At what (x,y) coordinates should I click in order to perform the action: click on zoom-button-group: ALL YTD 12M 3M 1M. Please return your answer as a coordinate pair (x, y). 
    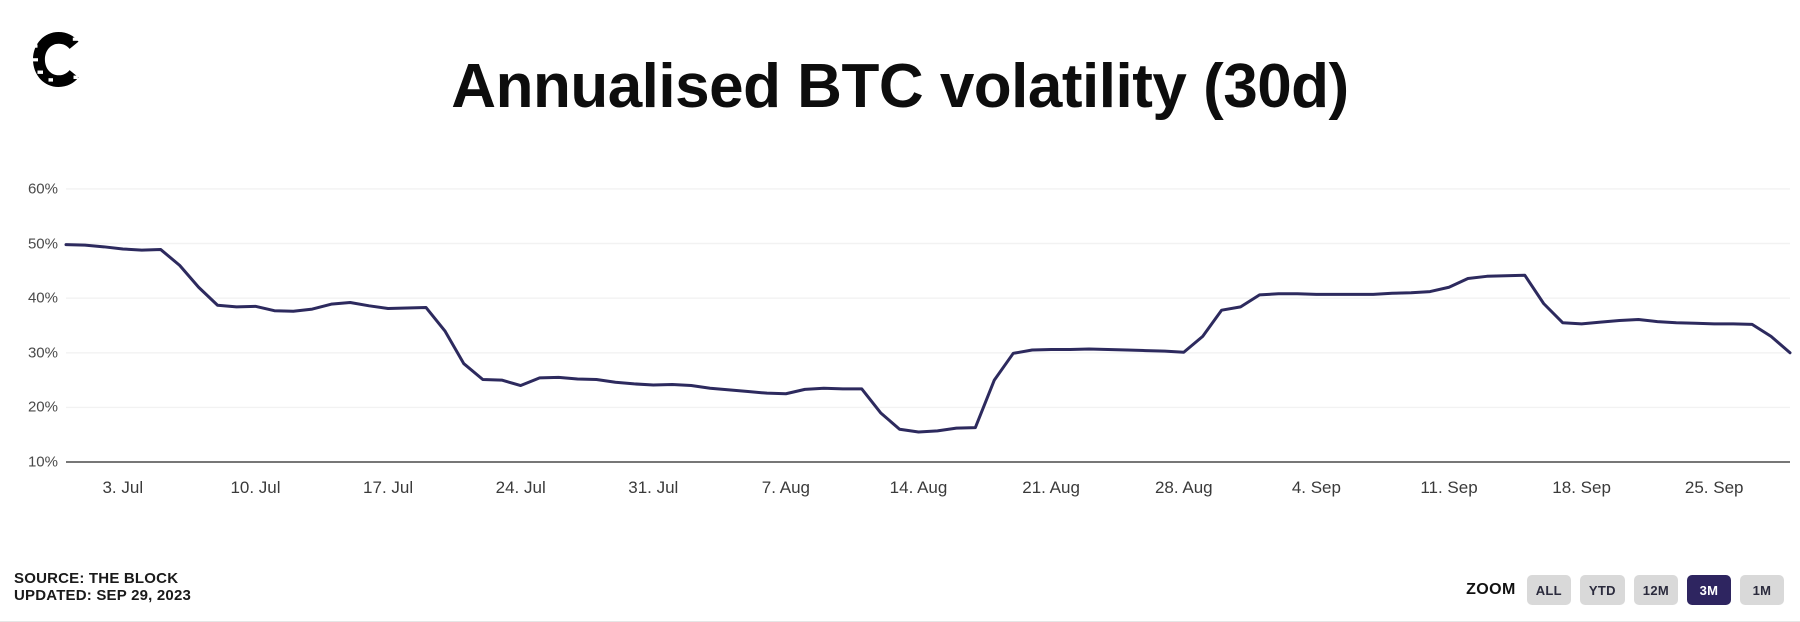
    Looking at the image, I should click on (1655, 590).